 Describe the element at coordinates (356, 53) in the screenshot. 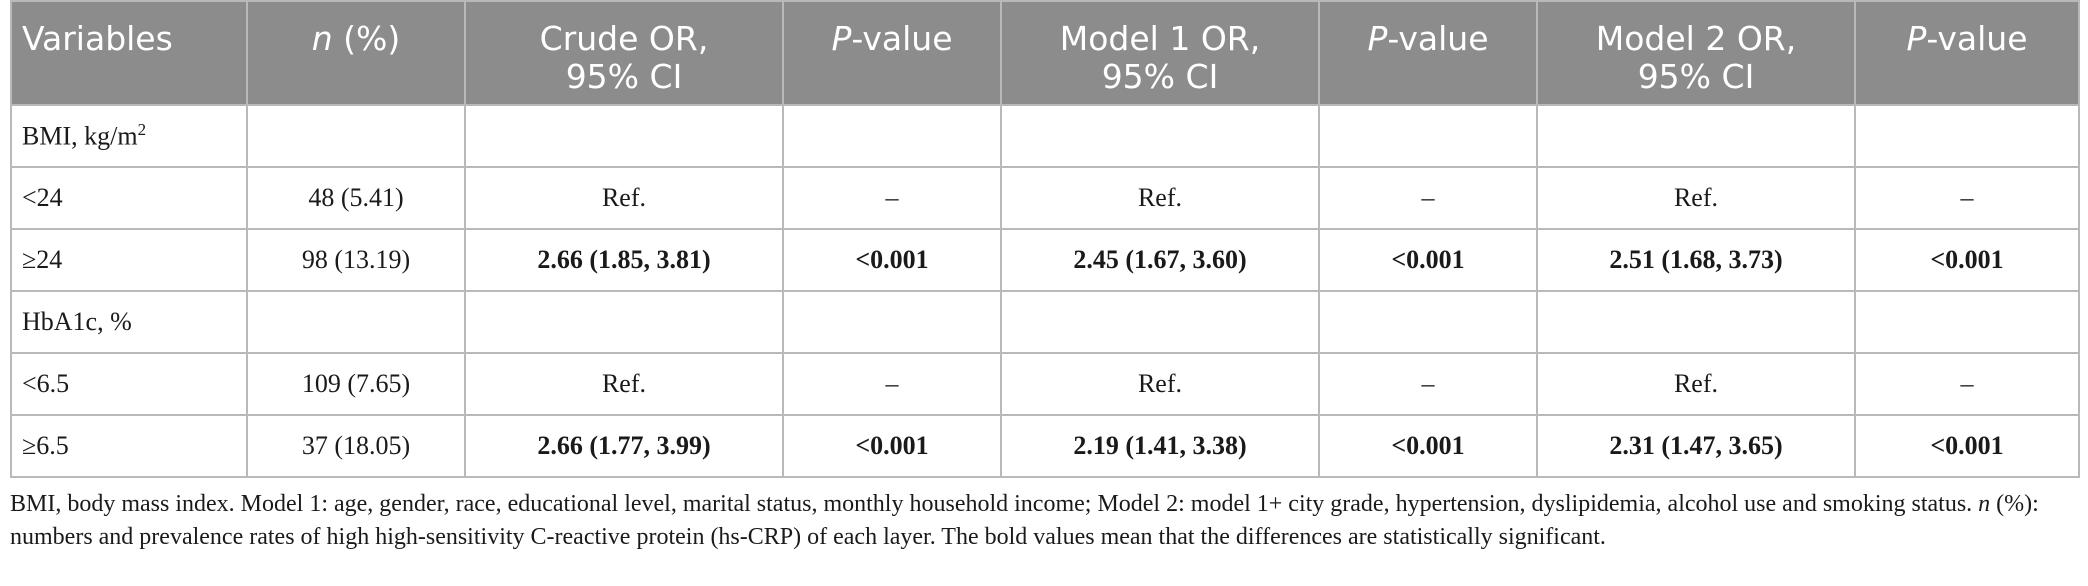

I see `header-n-percent: n (%)` at that location.